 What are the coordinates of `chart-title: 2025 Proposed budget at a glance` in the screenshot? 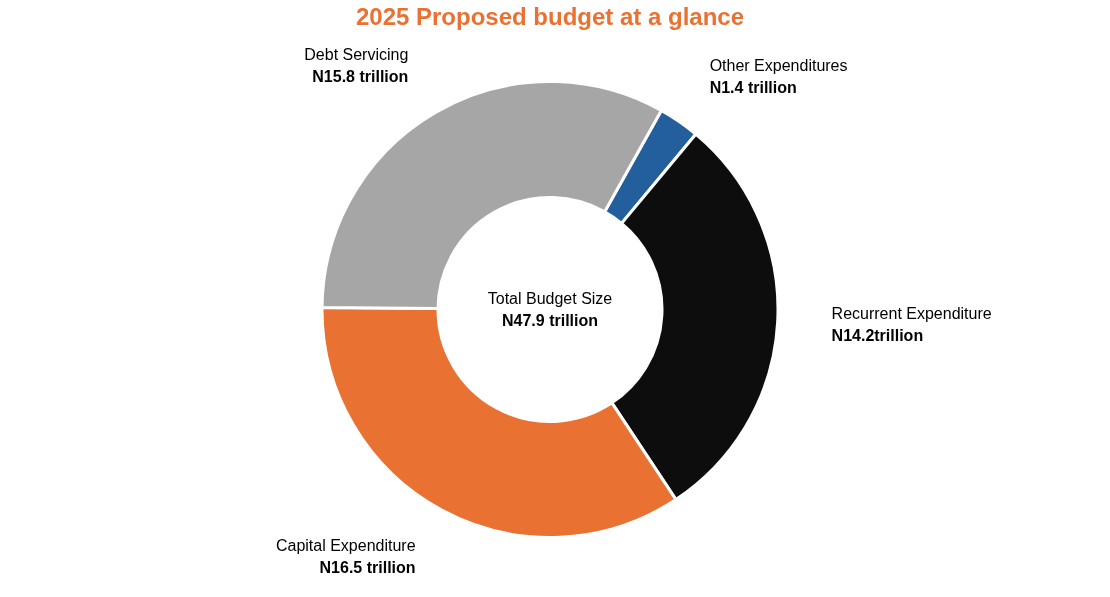 It's located at (550, 16).